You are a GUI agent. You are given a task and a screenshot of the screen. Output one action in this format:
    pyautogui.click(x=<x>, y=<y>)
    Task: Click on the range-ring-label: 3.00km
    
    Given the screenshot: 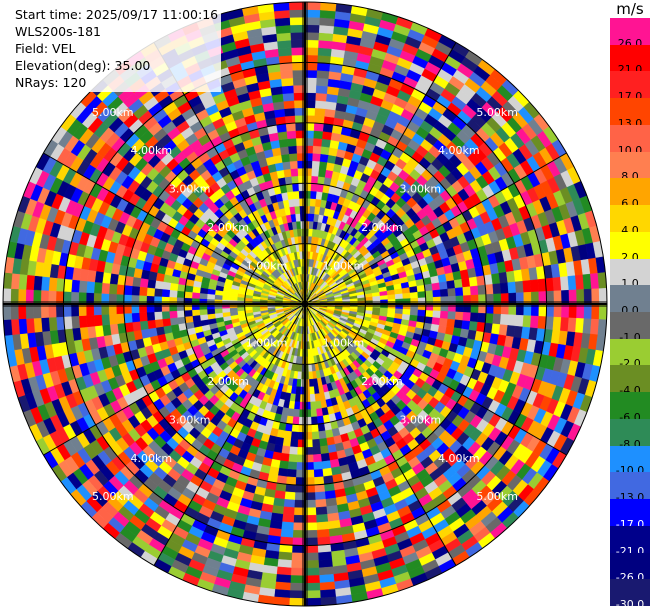 What is the action you would take?
    pyautogui.click(x=190, y=189)
    